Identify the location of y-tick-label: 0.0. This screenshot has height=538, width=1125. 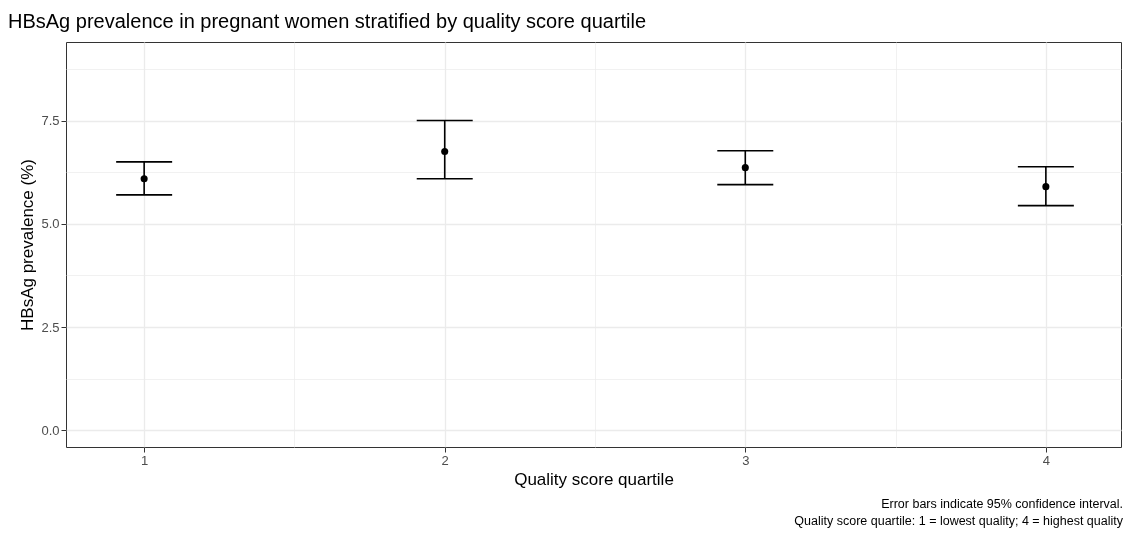
(50, 430).